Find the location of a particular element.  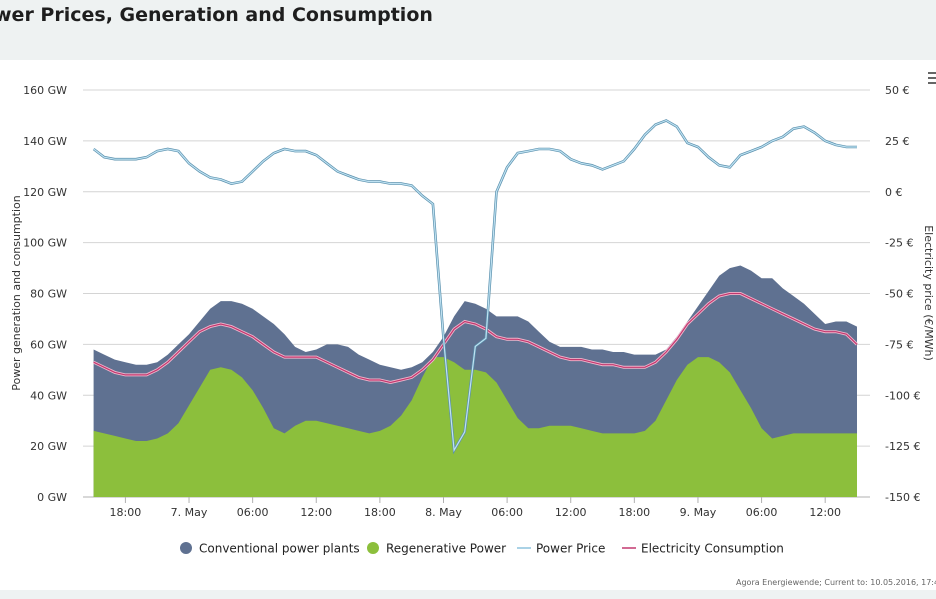

y-tick-label: 80 GW is located at coordinates (48, 294).